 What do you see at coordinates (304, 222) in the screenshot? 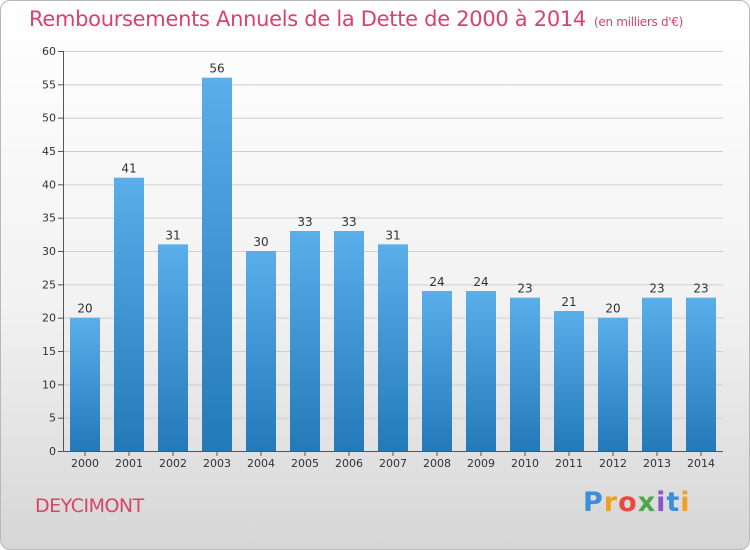
I see `value-label-2005: 33` at bounding box center [304, 222].